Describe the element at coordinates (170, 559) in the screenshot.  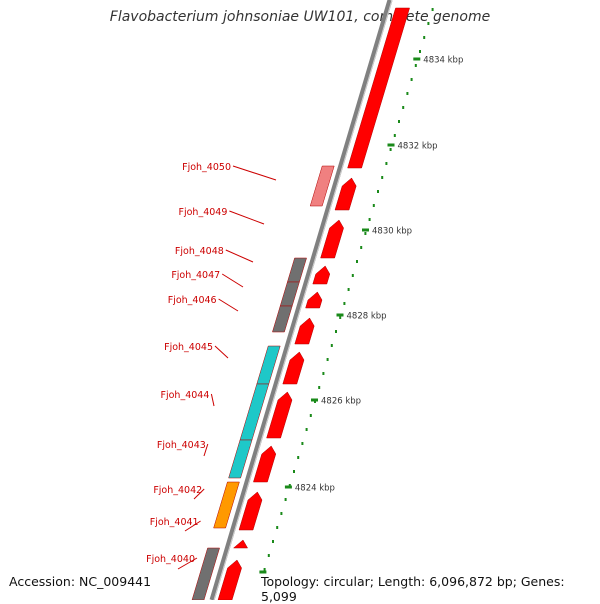
I see `gene-label: Fjoh_4040` at that location.